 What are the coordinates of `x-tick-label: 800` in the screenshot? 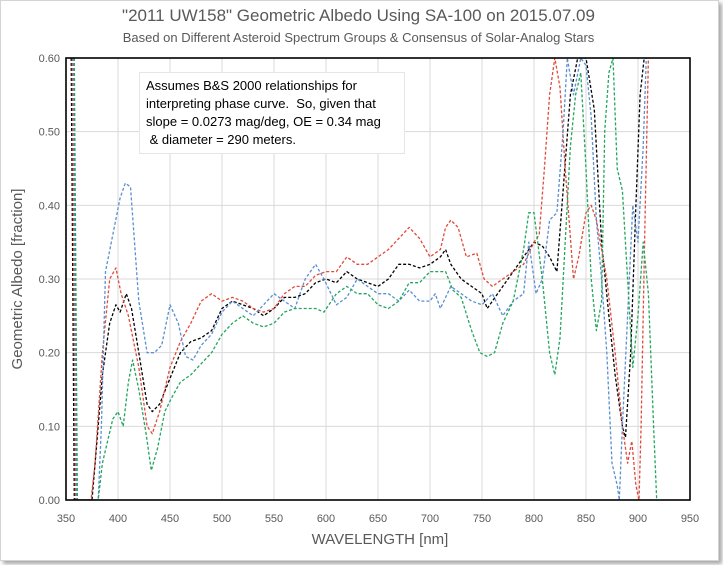 It's located at (534, 519).